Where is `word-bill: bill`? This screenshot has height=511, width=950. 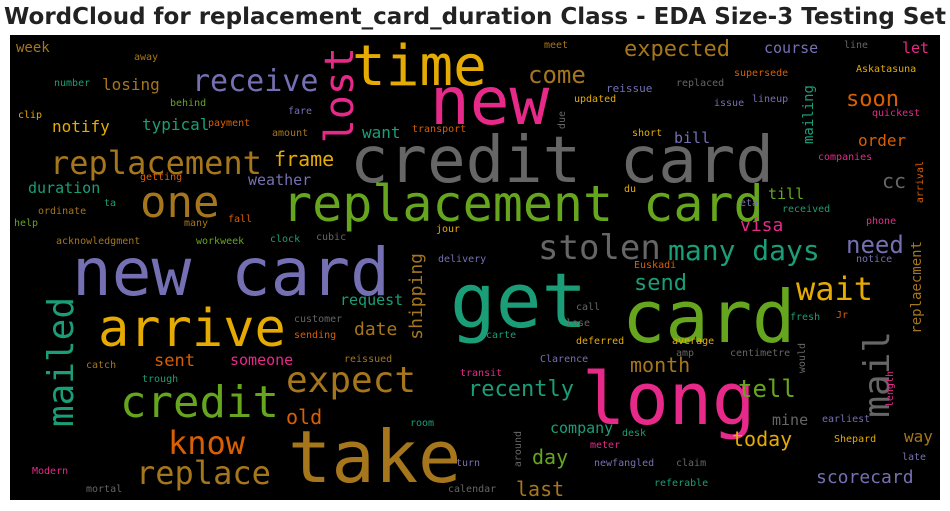 word-bill: bill is located at coordinates (692, 138).